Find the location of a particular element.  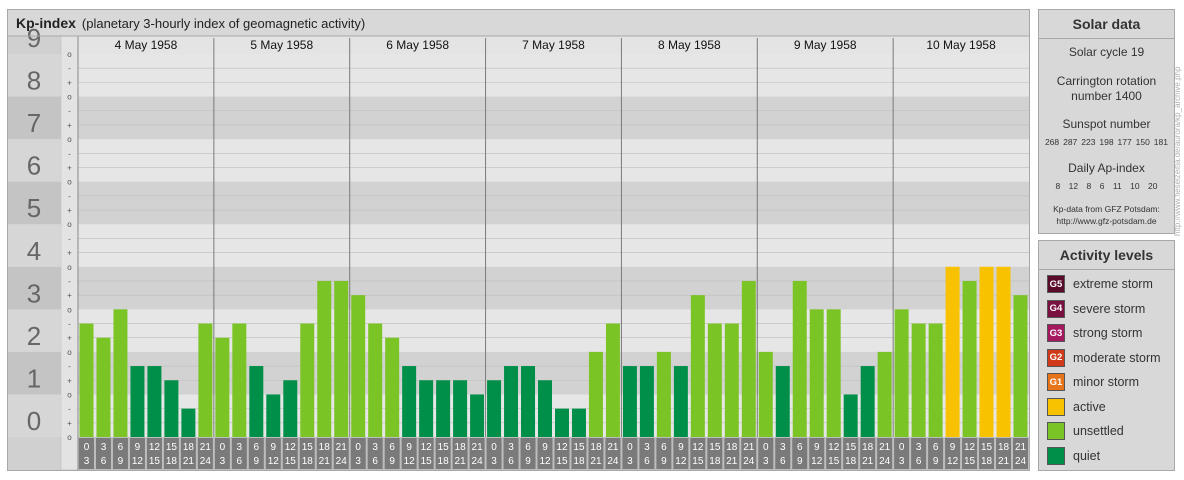

ap-value: 8 is located at coordinates (1089, 186).